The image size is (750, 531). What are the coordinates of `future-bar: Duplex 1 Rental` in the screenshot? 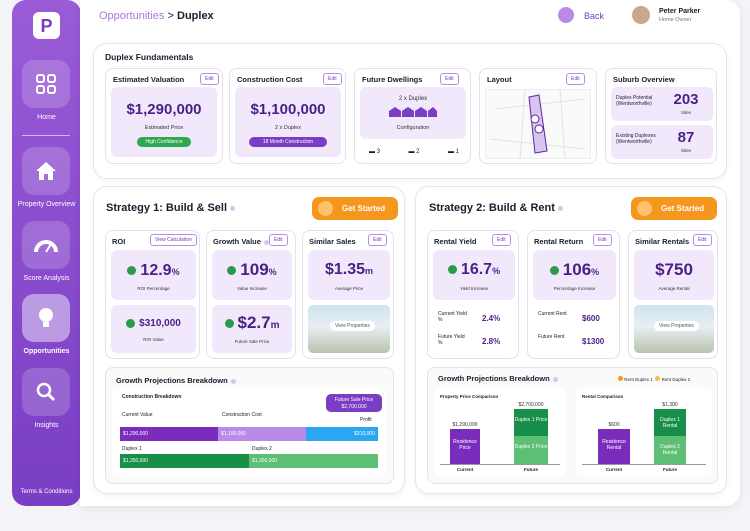 It's located at (670, 422).